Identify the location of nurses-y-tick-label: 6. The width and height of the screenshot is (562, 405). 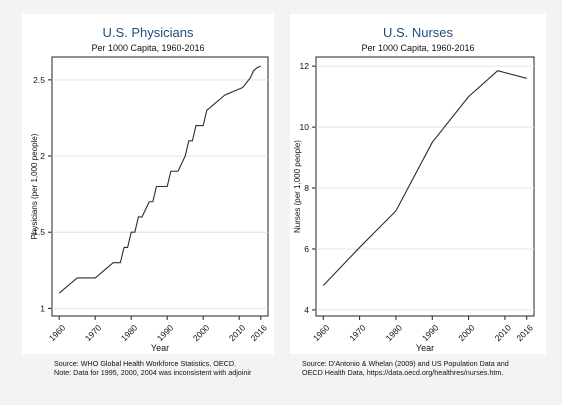
(306, 249).